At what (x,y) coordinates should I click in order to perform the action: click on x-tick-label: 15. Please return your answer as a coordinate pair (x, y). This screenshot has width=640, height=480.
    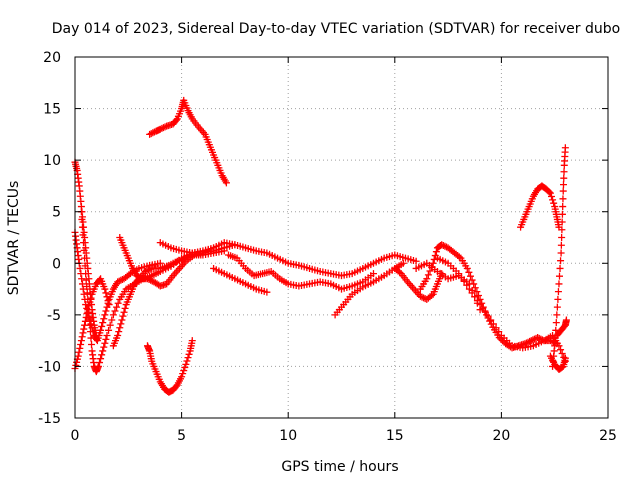
    Looking at the image, I should click on (395, 436).